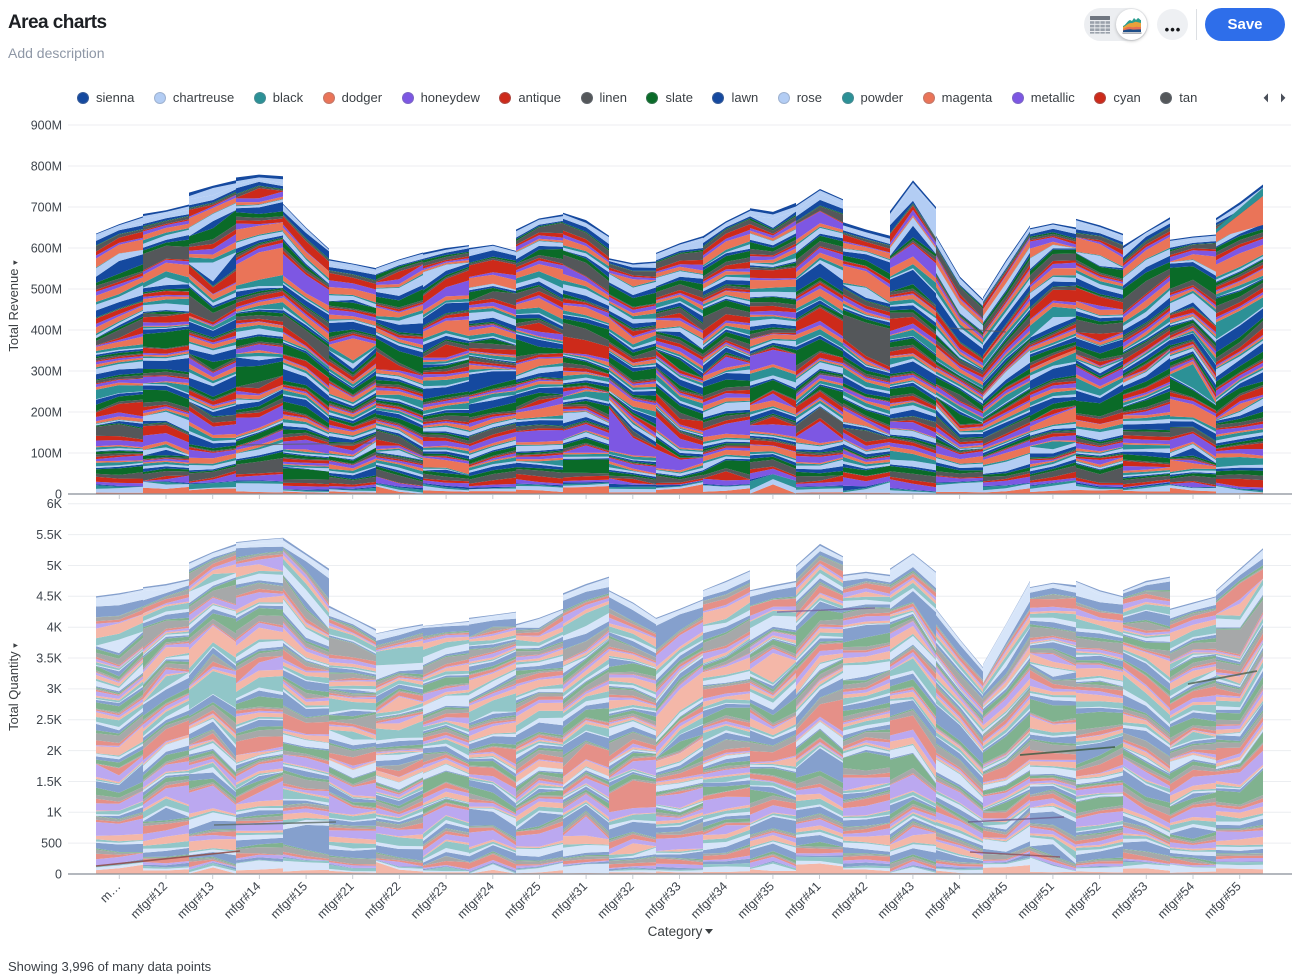  I want to click on svg-text: 5.5K, so click(49, 535).